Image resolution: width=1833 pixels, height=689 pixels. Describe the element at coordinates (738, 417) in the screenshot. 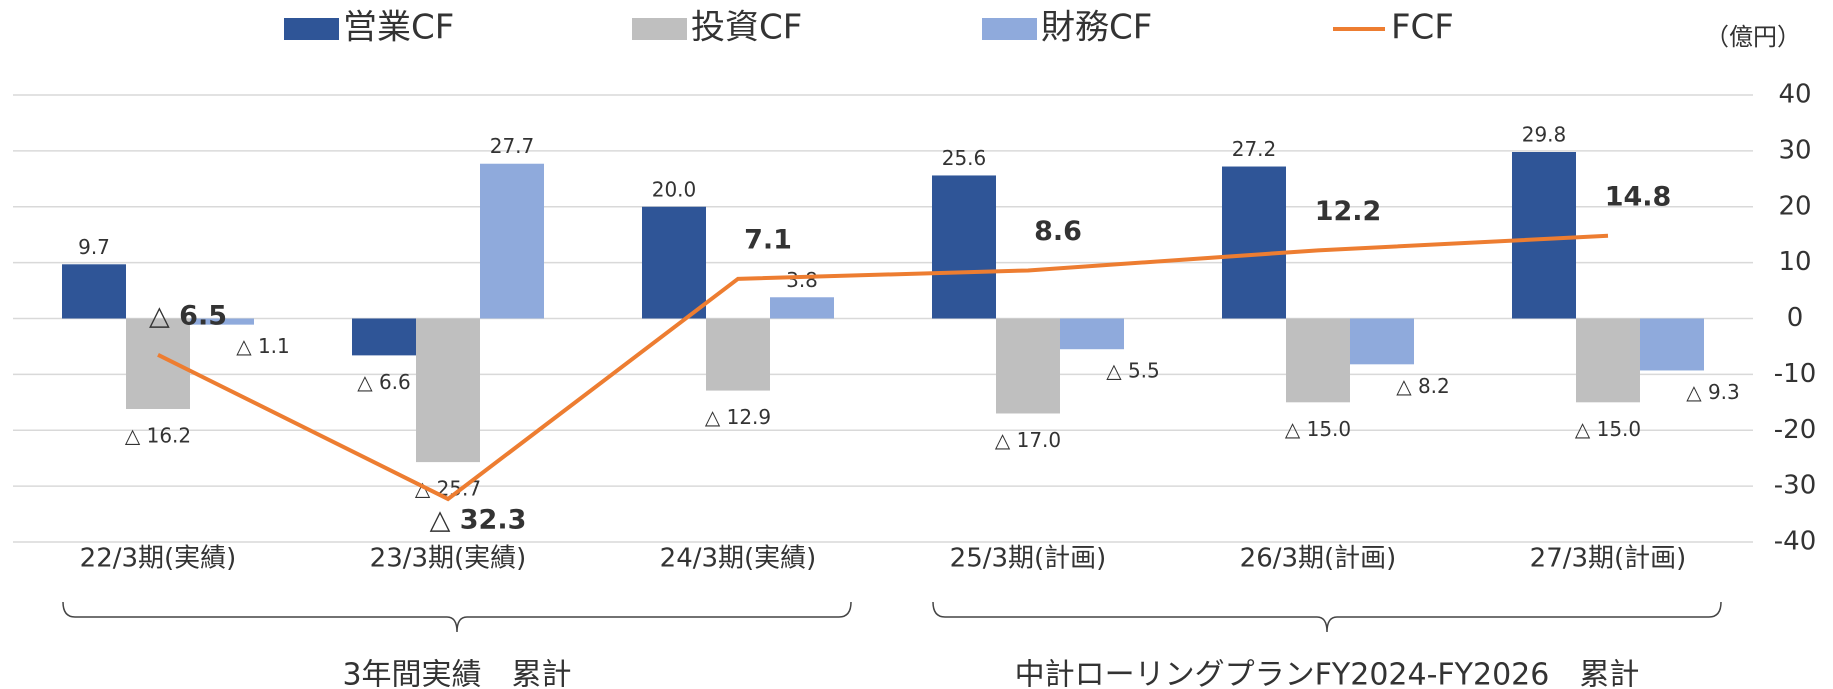

I see `data-label: △ 12.9` at that location.